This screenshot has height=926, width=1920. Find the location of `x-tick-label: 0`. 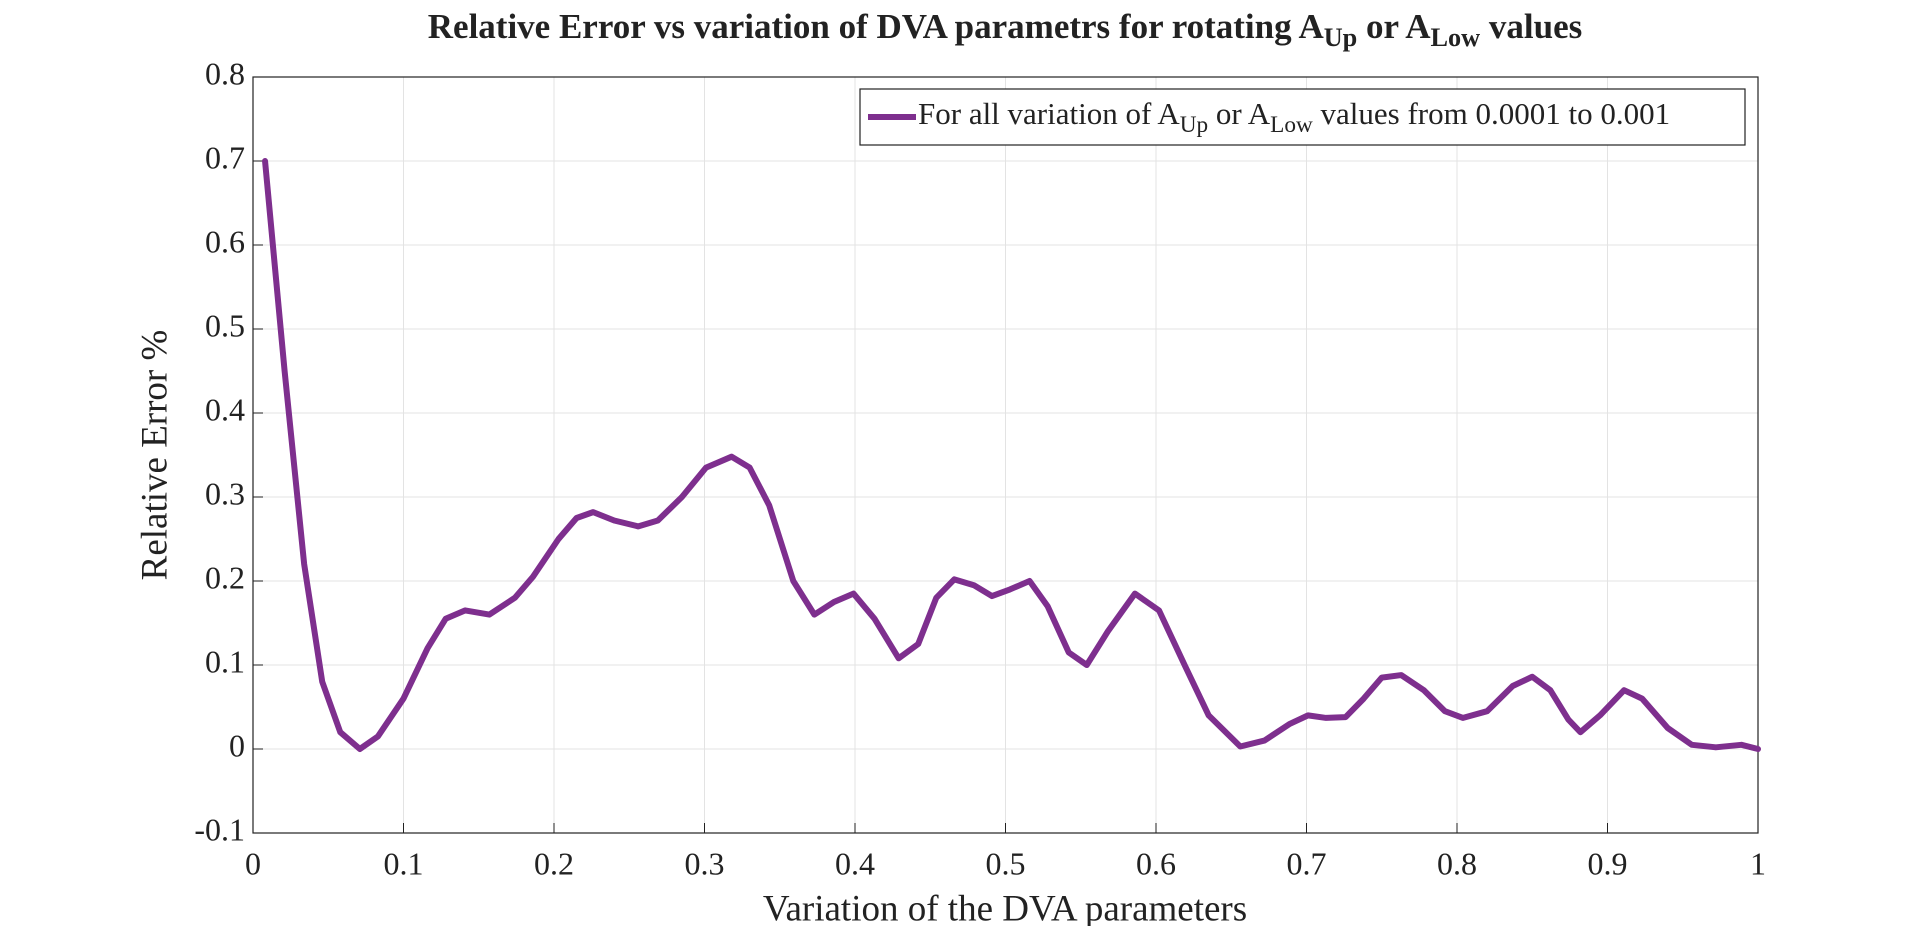

x-tick-label: 0 is located at coordinates (253, 863).